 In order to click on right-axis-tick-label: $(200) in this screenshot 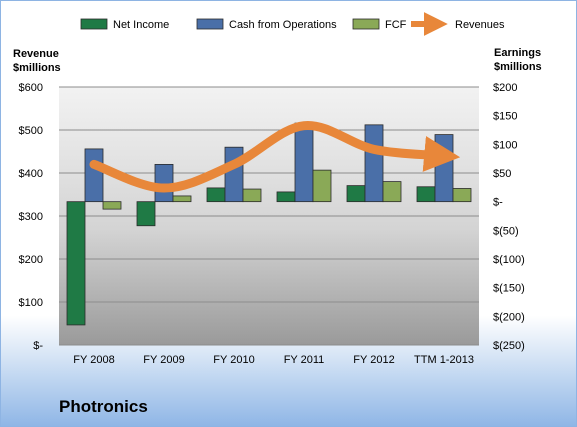, I will do `click(509, 317)`.